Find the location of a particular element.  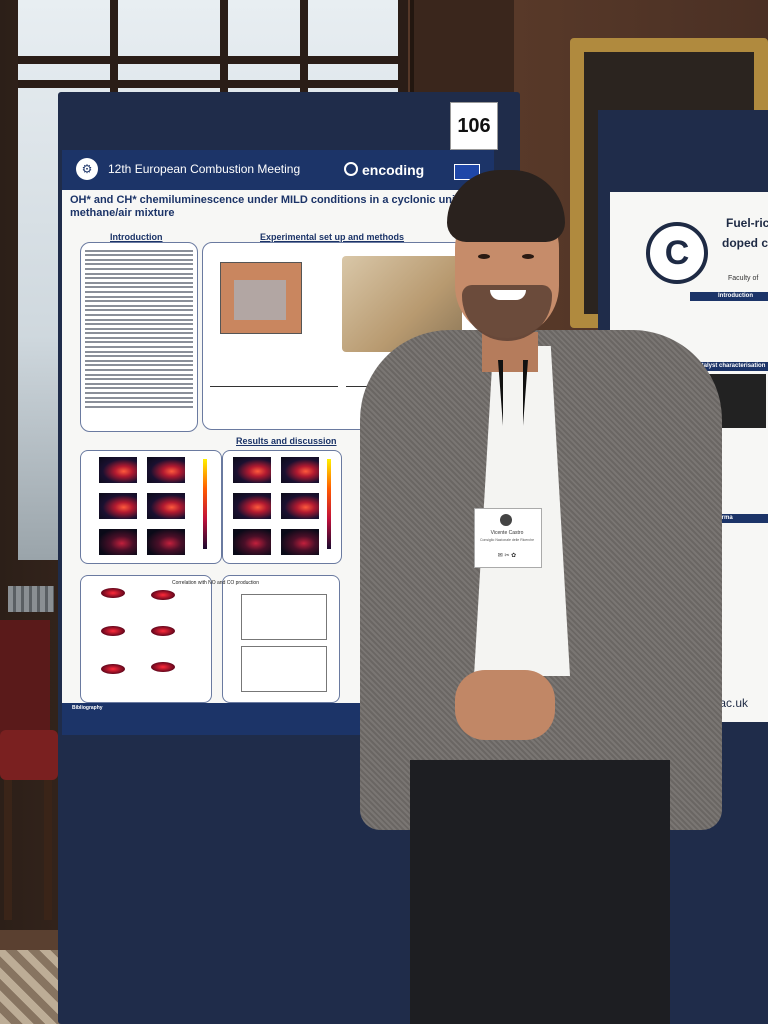

reaction-table is located at coordinates (274, 405).